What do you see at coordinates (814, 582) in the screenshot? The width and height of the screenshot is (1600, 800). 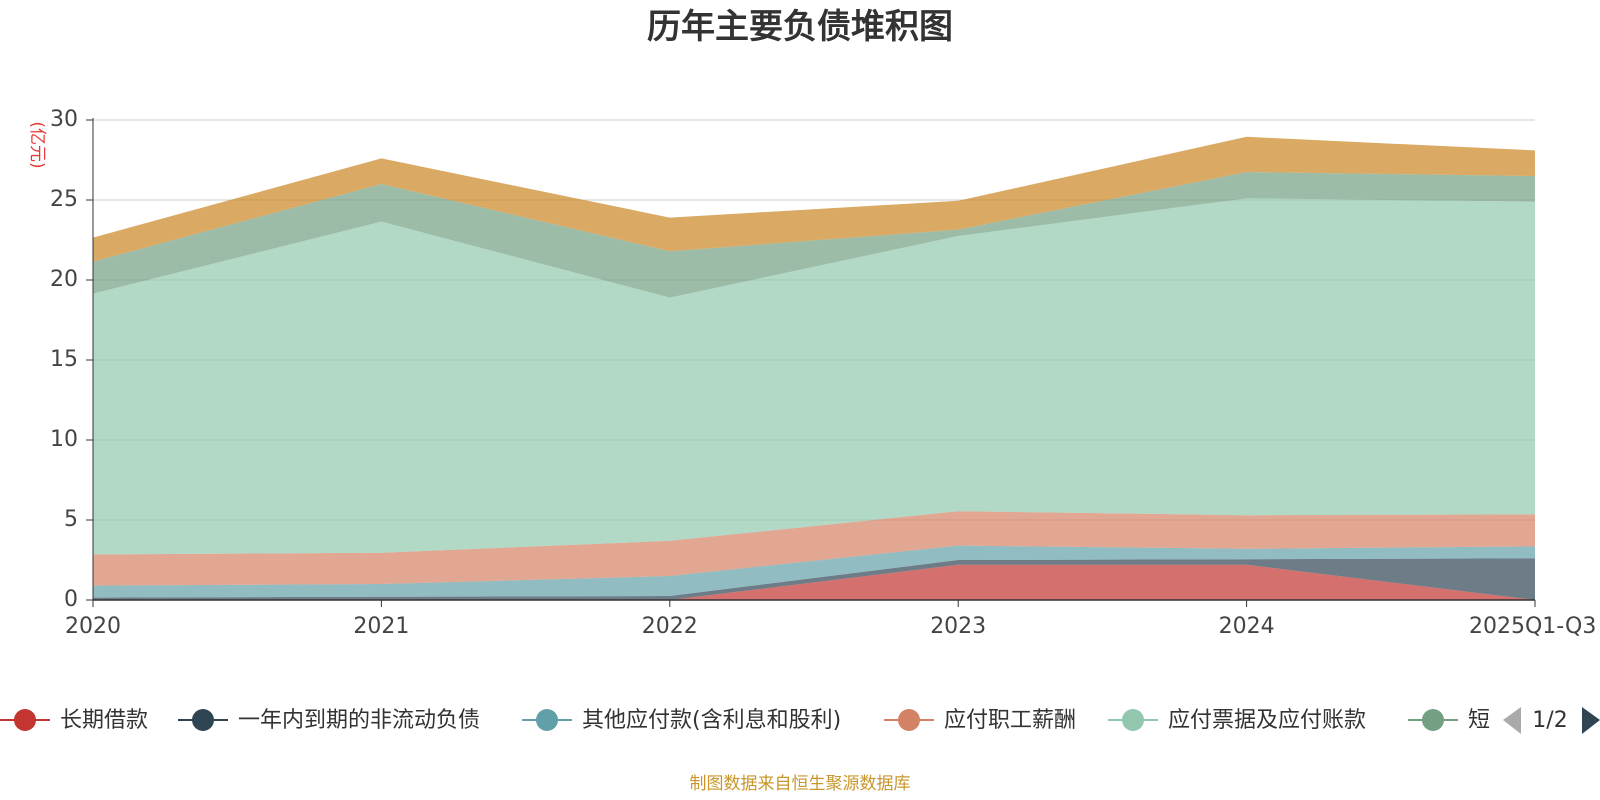 I see `area-长期借款` at bounding box center [814, 582].